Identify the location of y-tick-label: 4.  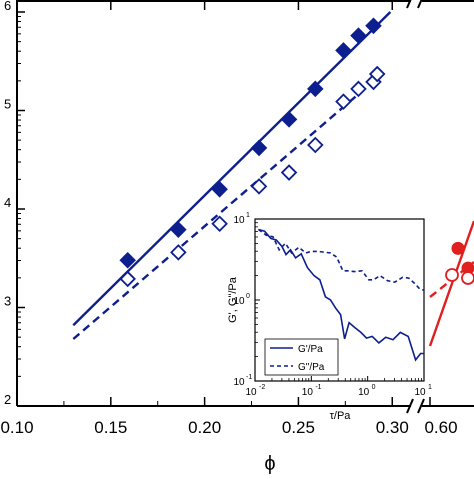
(7, 202).